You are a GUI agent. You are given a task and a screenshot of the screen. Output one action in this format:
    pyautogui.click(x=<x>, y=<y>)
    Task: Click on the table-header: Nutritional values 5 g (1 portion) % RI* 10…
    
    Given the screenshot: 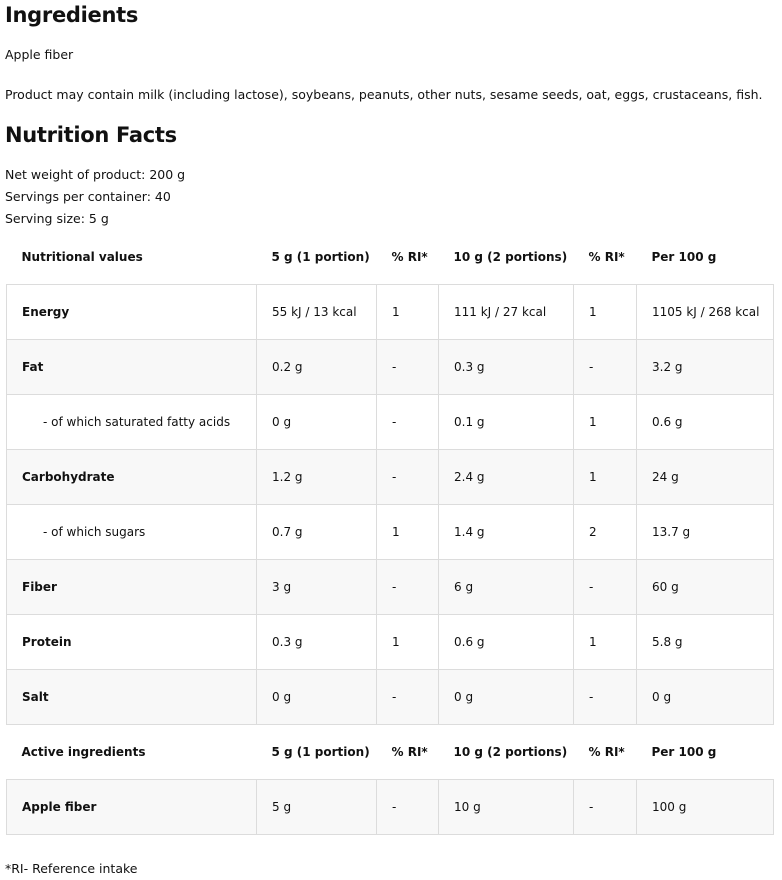 What is the action you would take?
    pyautogui.click(x=390, y=257)
    